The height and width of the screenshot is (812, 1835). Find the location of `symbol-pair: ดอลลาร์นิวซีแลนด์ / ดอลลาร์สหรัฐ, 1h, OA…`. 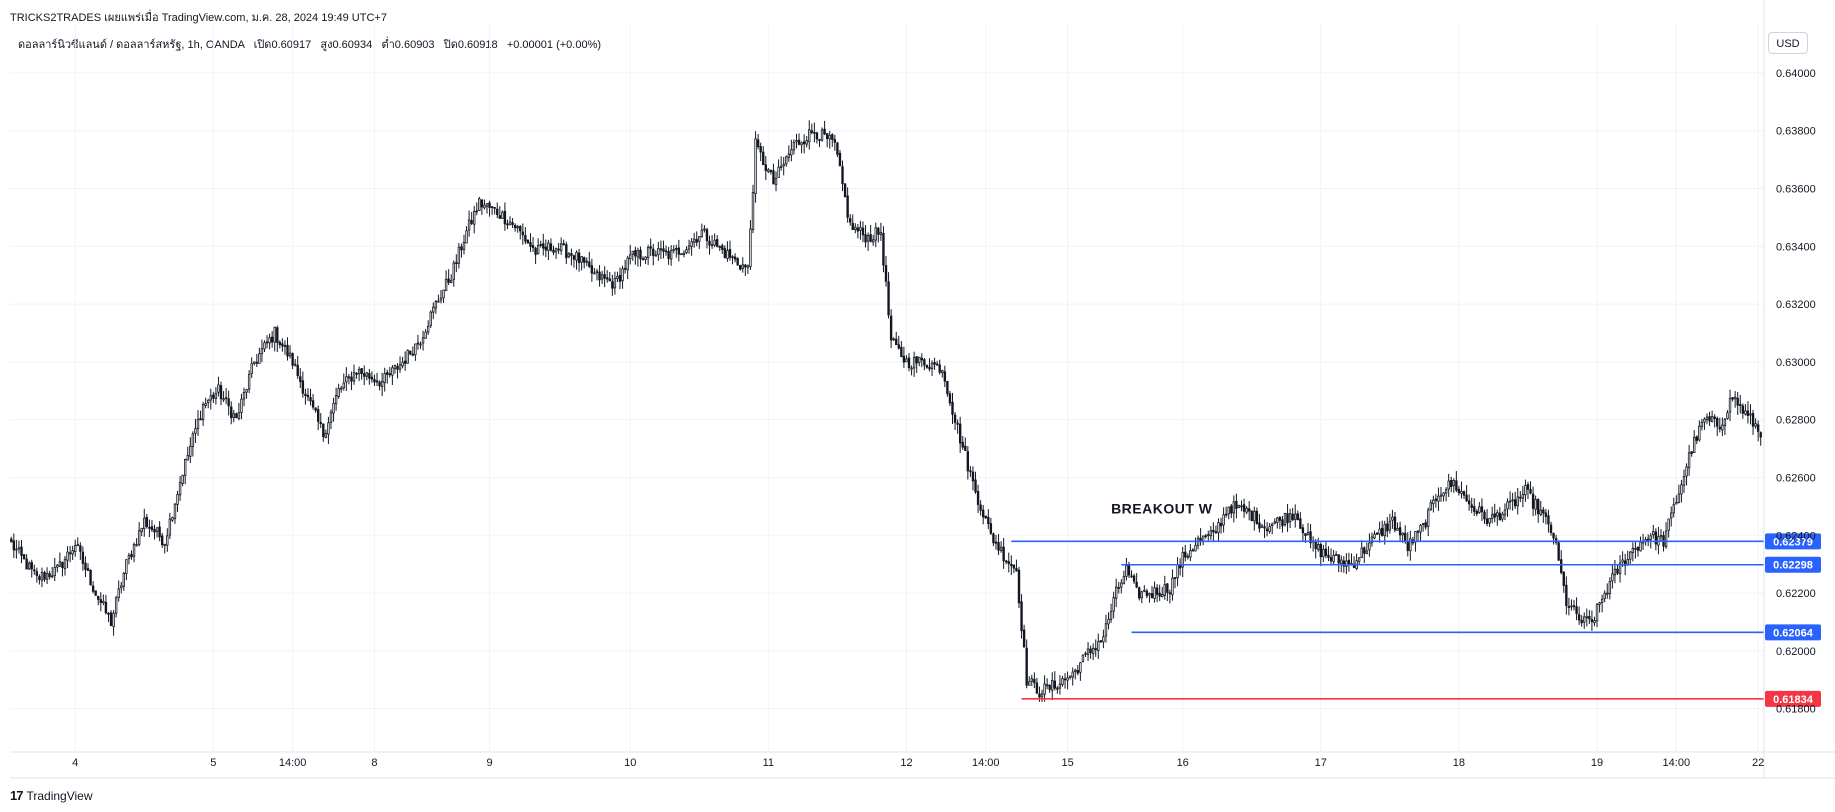

symbol-pair: ดอลลาร์นิวซีแลนด์ / ดอลลาร์สหรัฐ, 1h, OA… is located at coordinates (131, 45).